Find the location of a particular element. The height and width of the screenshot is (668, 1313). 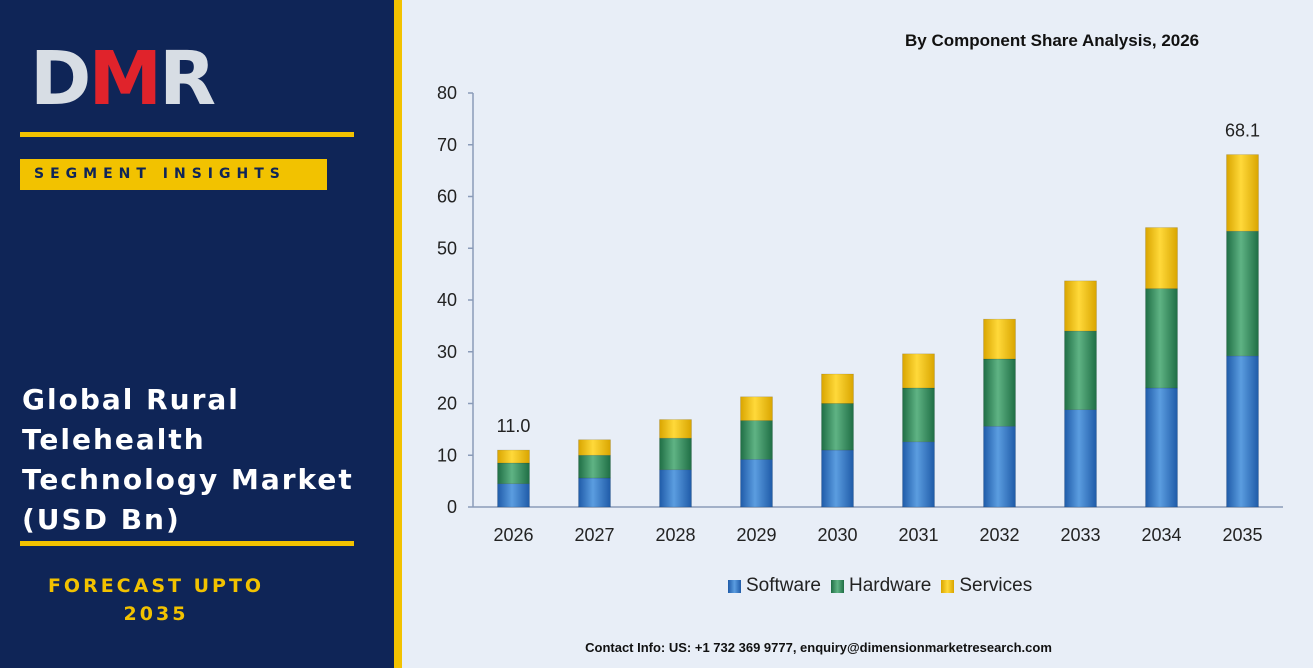

y-tick-label: 50 is located at coordinates (447, 248).